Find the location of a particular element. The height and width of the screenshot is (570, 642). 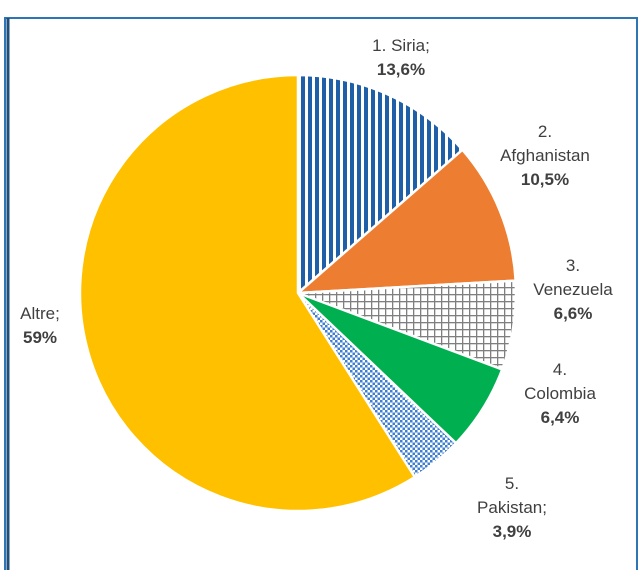

value-label: 6,4% is located at coordinates (560, 417).